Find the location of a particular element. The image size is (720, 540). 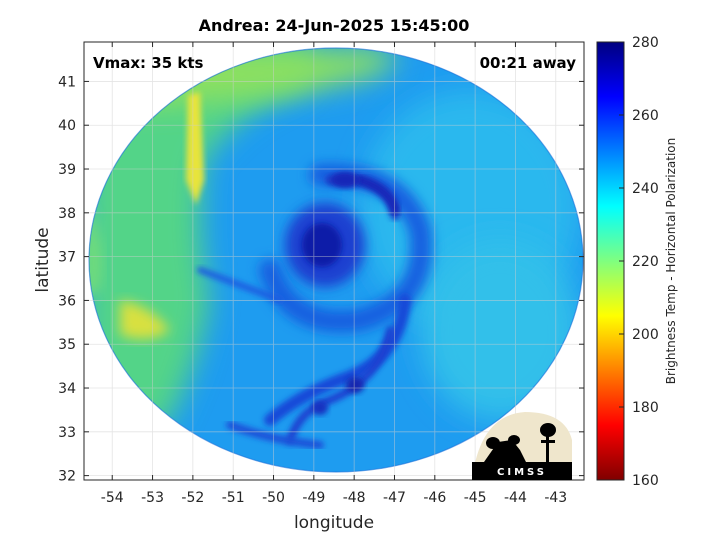

x-tick-label: -48 is located at coordinates (354, 498).